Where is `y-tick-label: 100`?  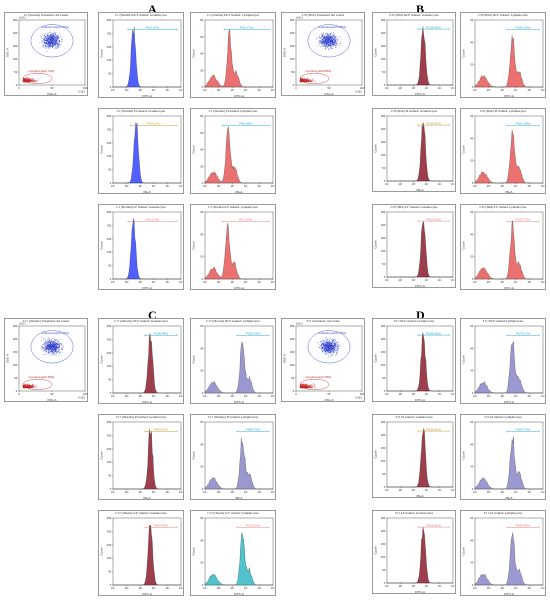
y-tick-label: 100 is located at coordinates (383, 365).